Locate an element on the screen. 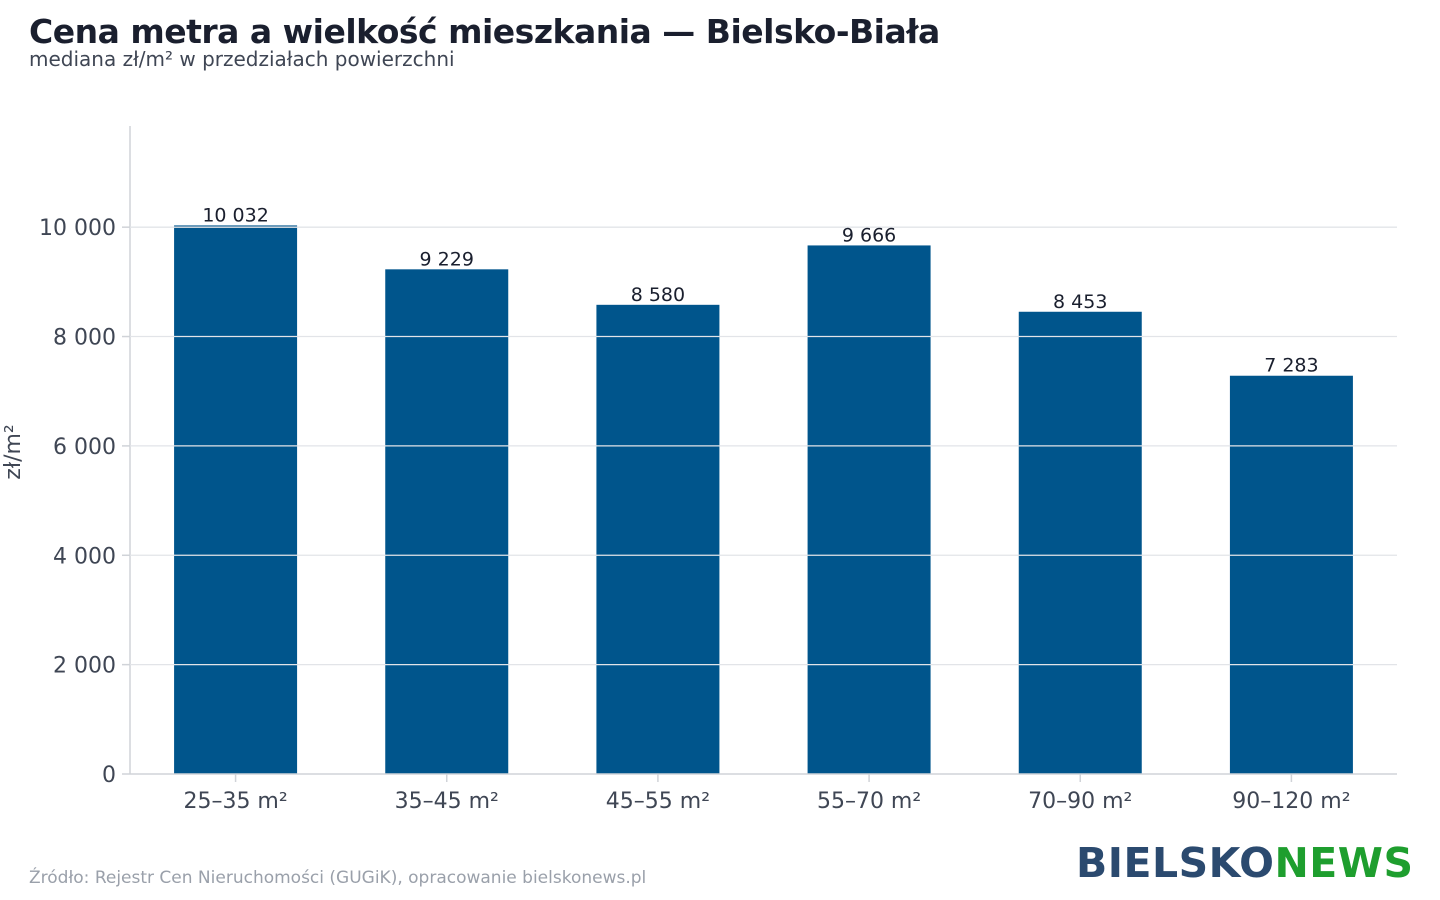 This screenshot has width=1440, height=900. y-axis-title: zł/m² is located at coordinates (13, 451).